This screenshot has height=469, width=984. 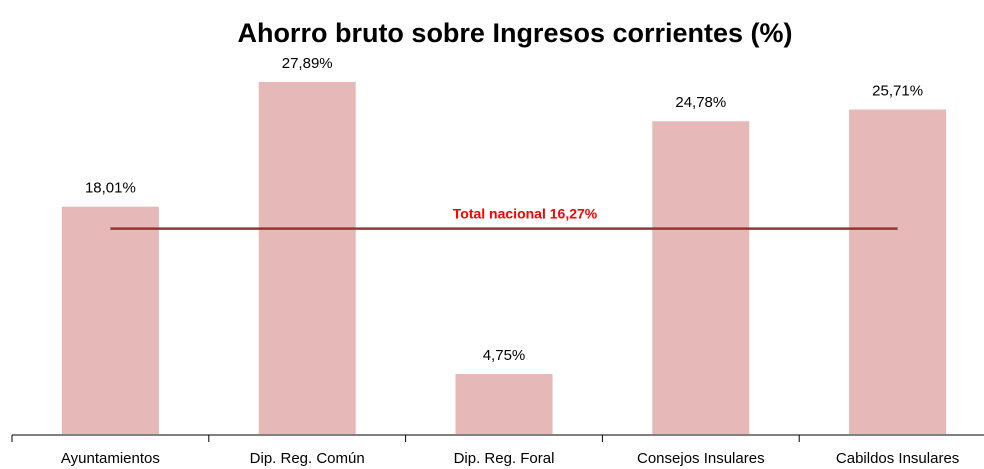 What do you see at coordinates (504, 458) in the screenshot?
I see `x-tick-label: Dip. Reg. Foral` at bounding box center [504, 458].